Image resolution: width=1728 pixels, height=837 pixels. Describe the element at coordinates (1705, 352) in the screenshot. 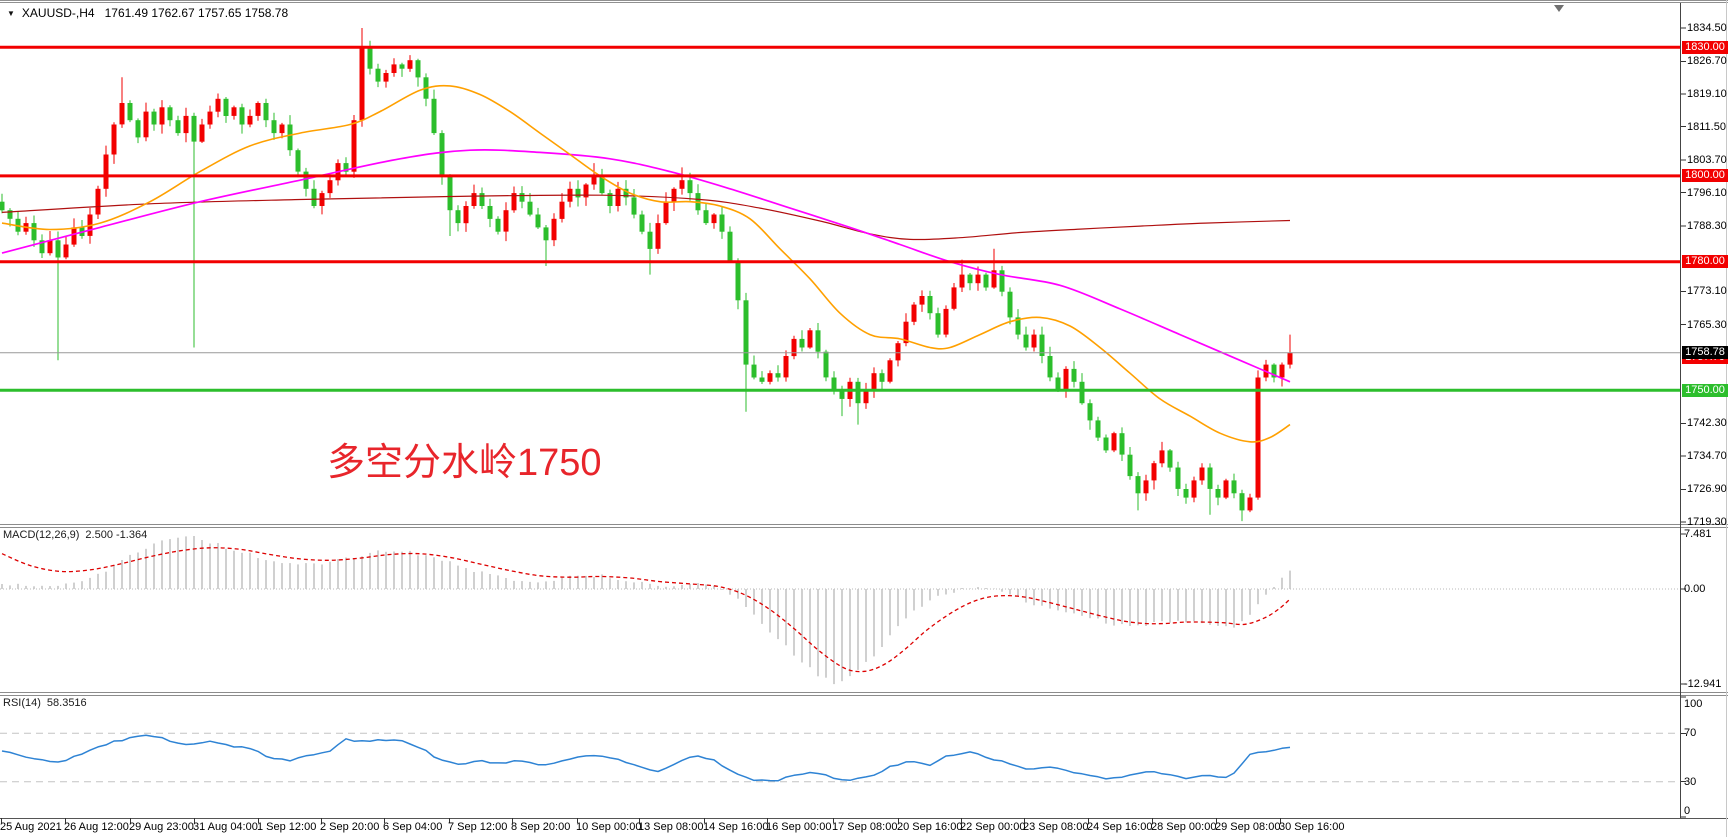

I see `bid-price-box: 1758.78` at that location.